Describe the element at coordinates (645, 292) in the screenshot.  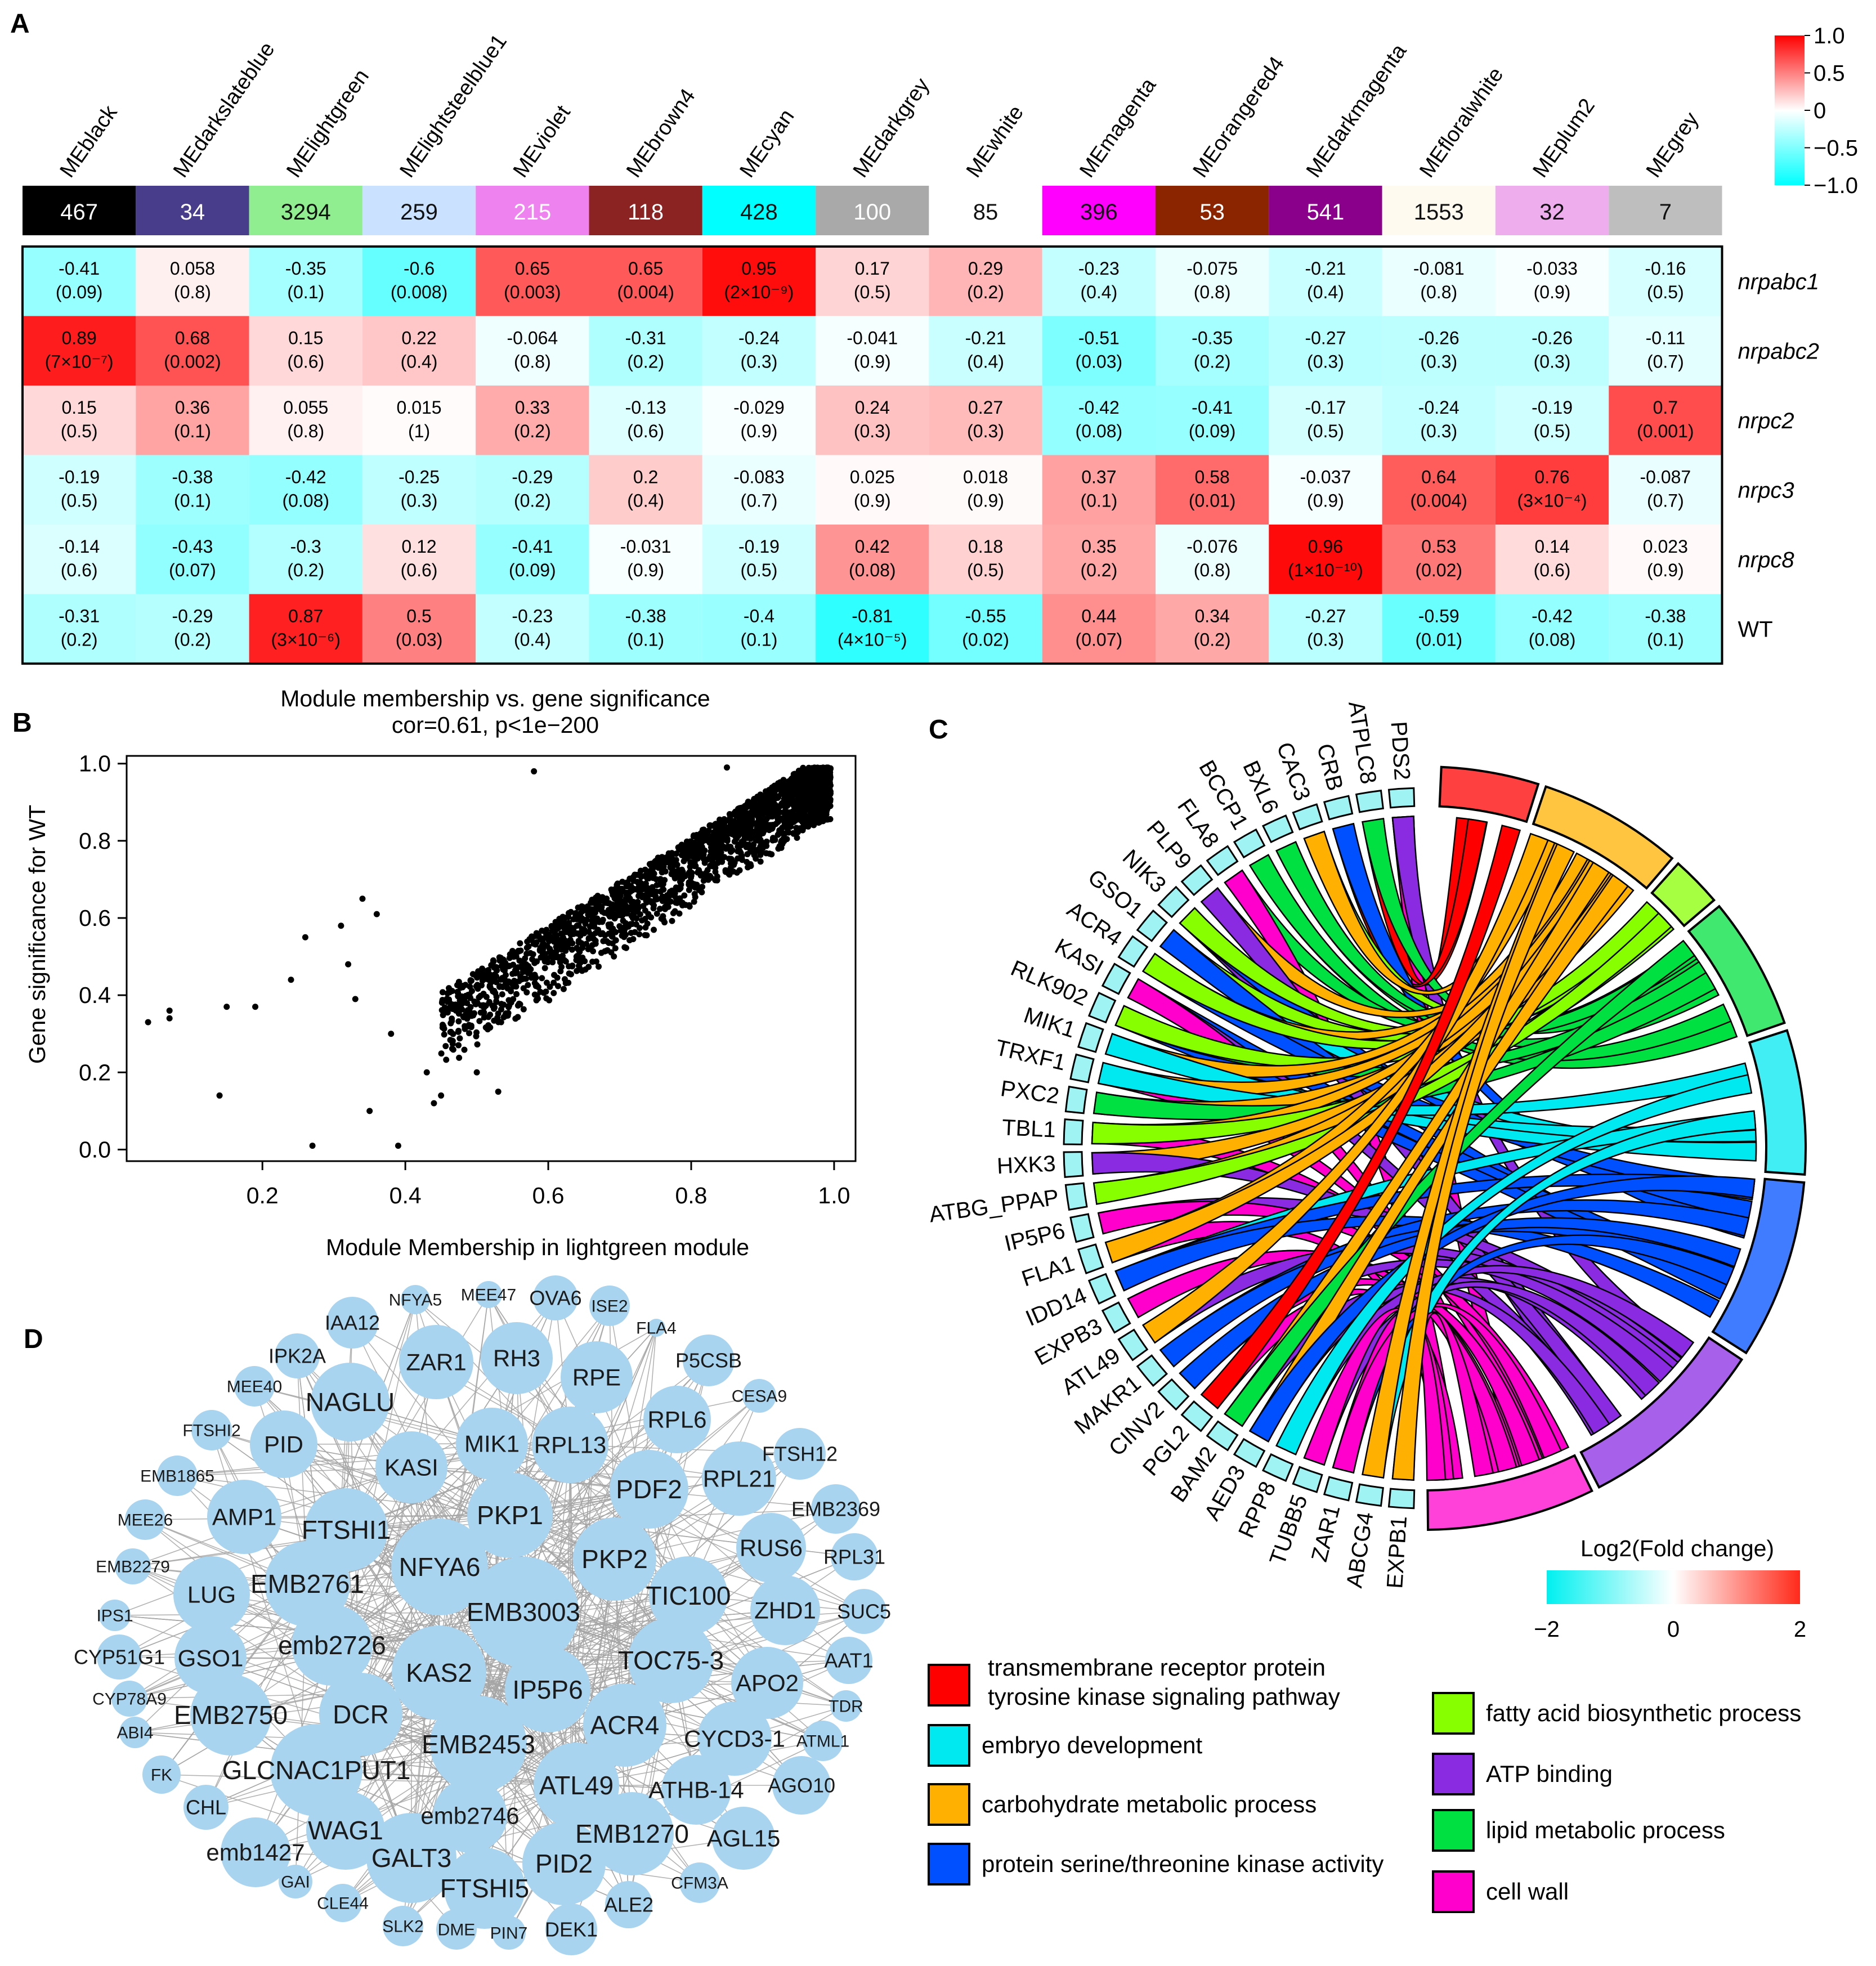
I see `heatmap-pvalue: (0.004)` at that location.